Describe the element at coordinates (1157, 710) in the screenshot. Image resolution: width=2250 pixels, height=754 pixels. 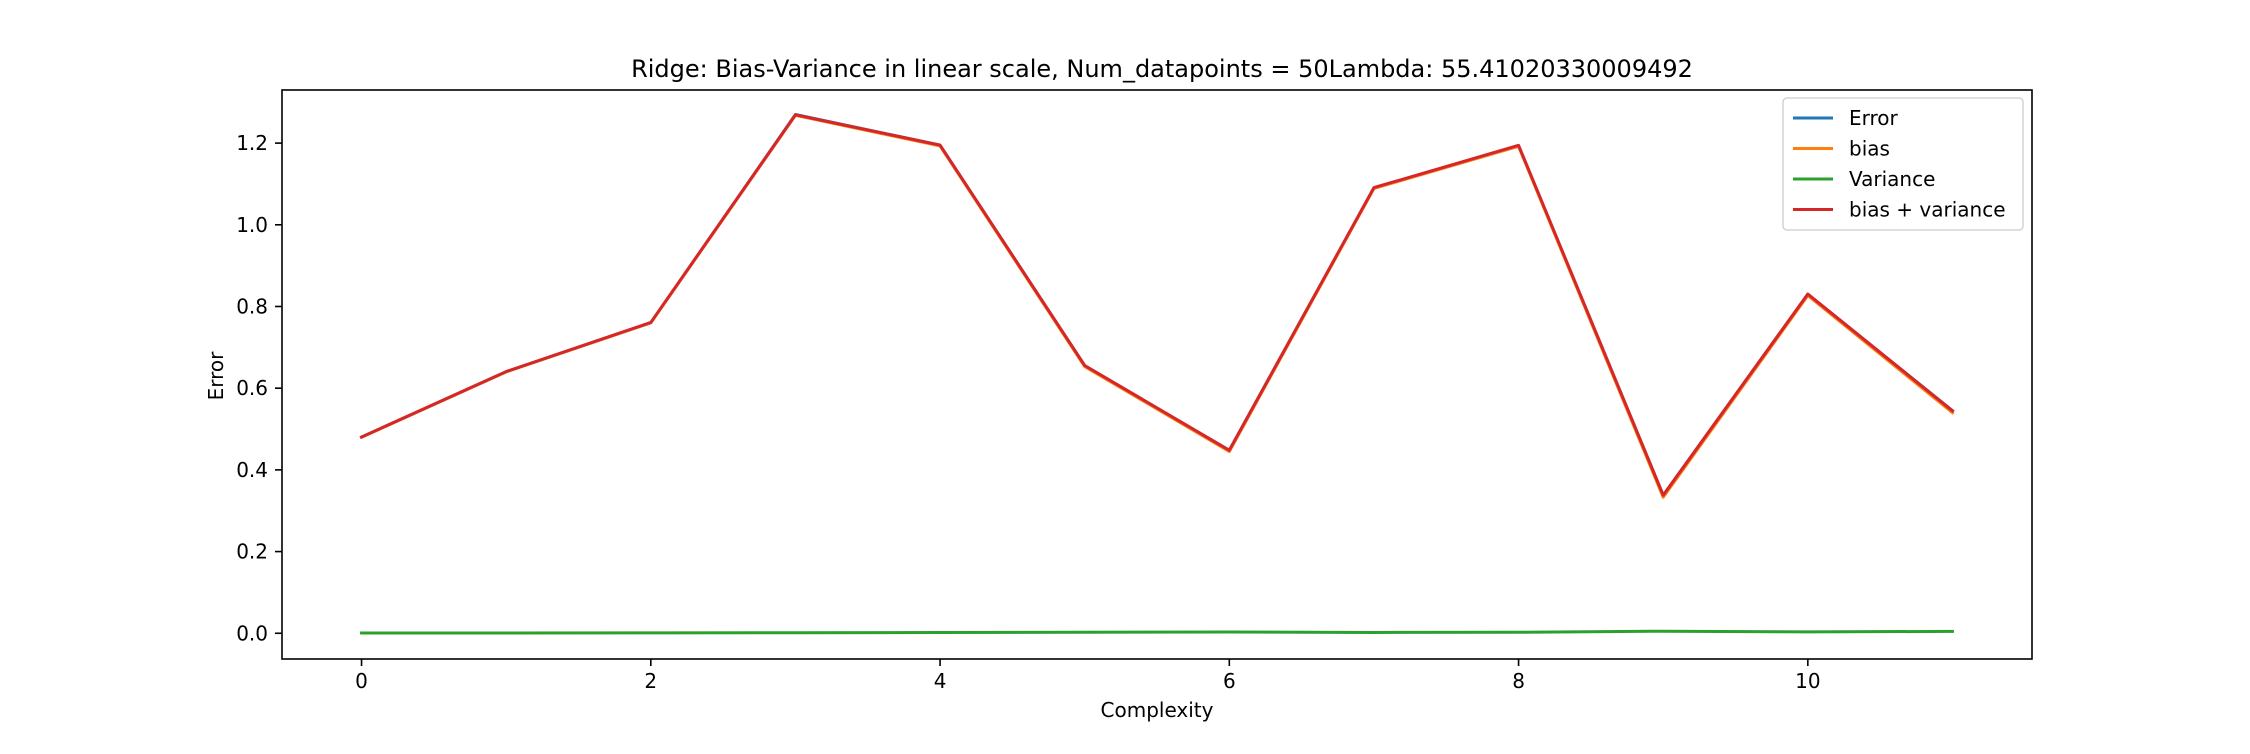
I see `x-axis-label: Complexity` at that location.